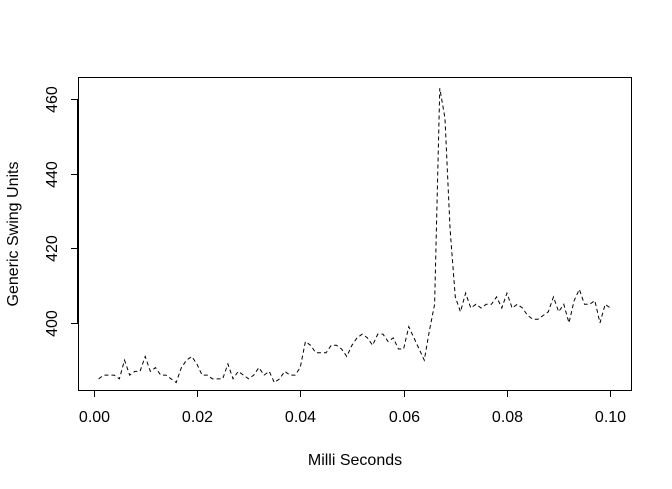  I want to click on y-tick-label: 440, so click(52, 174).